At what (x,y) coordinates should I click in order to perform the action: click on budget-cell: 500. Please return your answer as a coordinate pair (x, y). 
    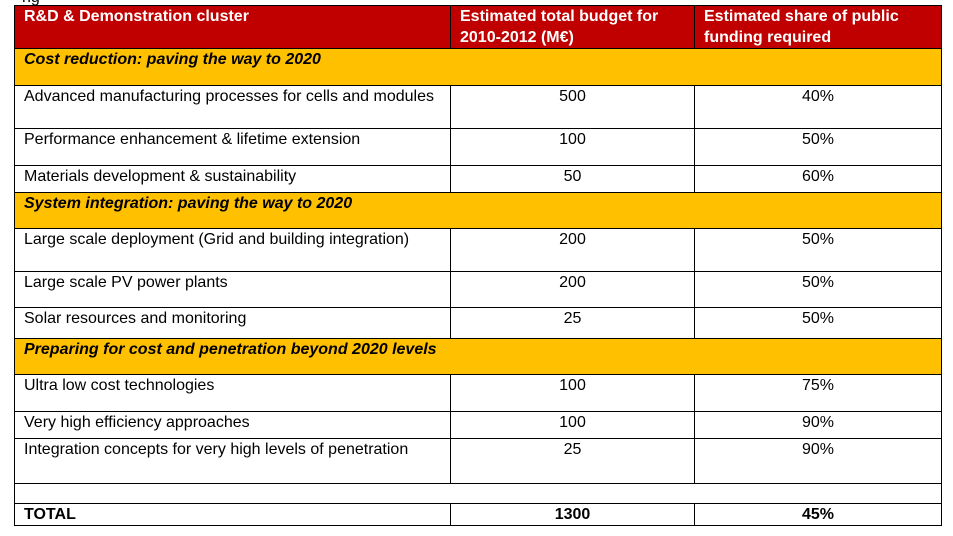
    Looking at the image, I should click on (572, 107).